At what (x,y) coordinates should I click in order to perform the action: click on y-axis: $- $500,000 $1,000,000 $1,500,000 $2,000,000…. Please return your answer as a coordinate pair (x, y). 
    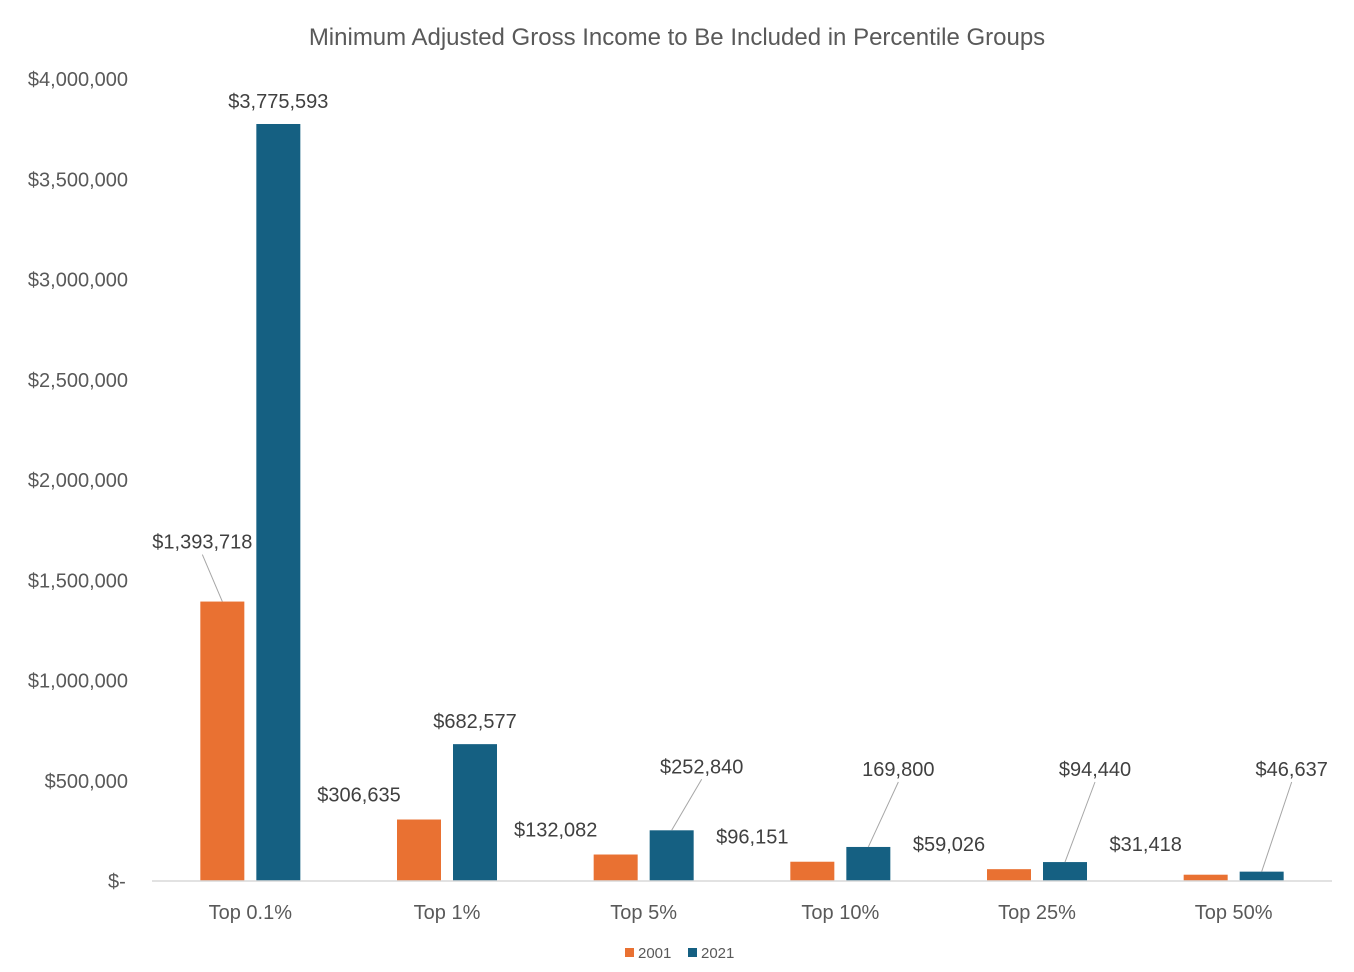
    Looking at the image, I should click on (78, 481).